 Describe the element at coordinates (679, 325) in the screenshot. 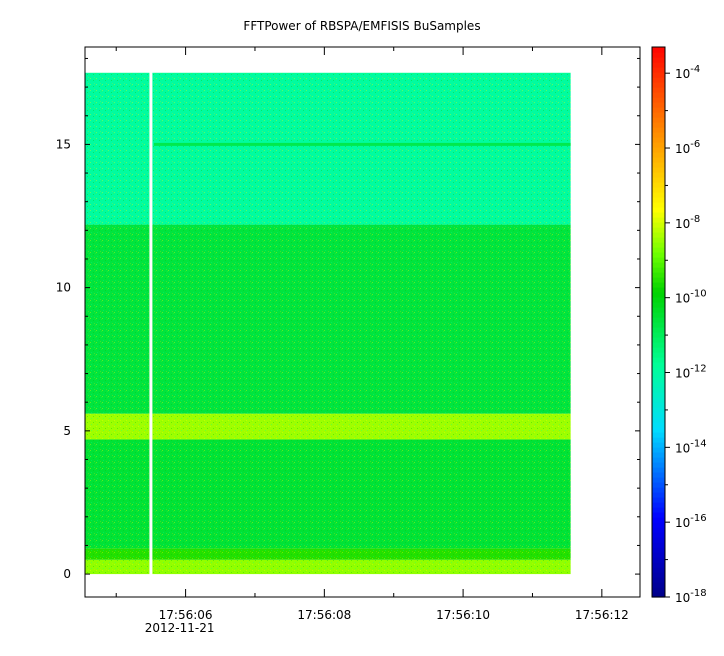

I see `colorbar: 10⁻⁴ 10⁻⁶ 10⁻⁸ 10⁻¹⁰ 10⁻¹² 10⁻¹⁴ 10⁻¹⁶ 10⁻¹⁸` at that location.